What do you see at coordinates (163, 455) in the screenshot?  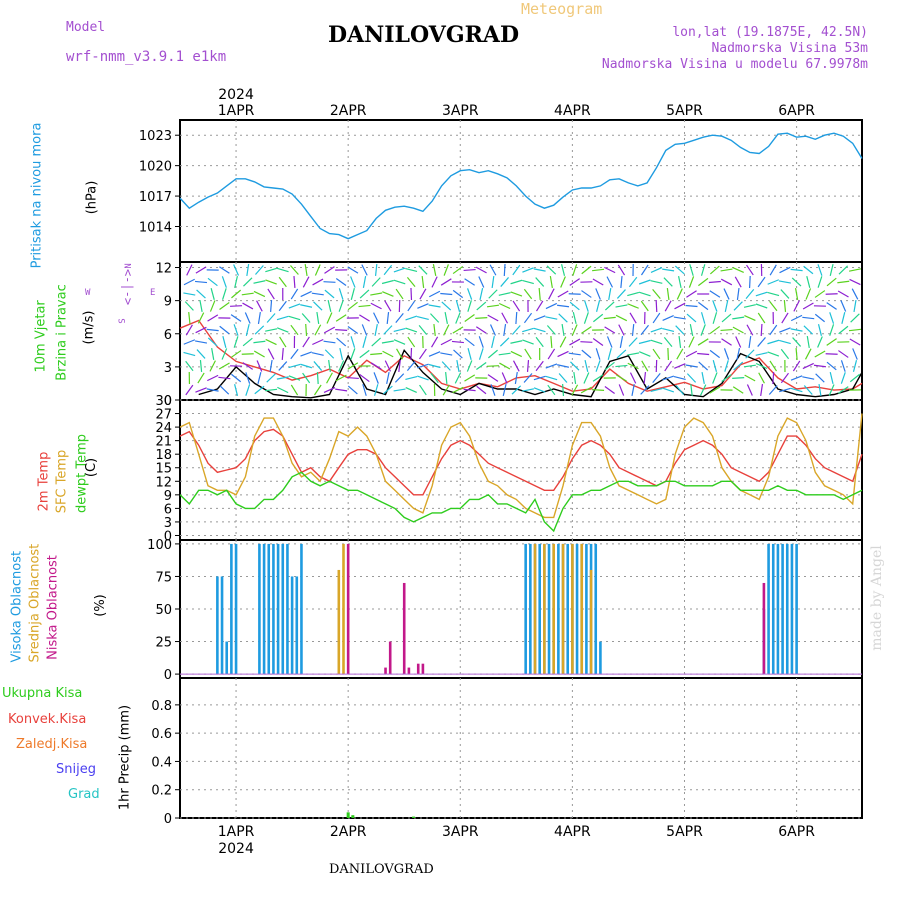 I see `temperature-ytick-label: 18` at bounding box center [163, 455].